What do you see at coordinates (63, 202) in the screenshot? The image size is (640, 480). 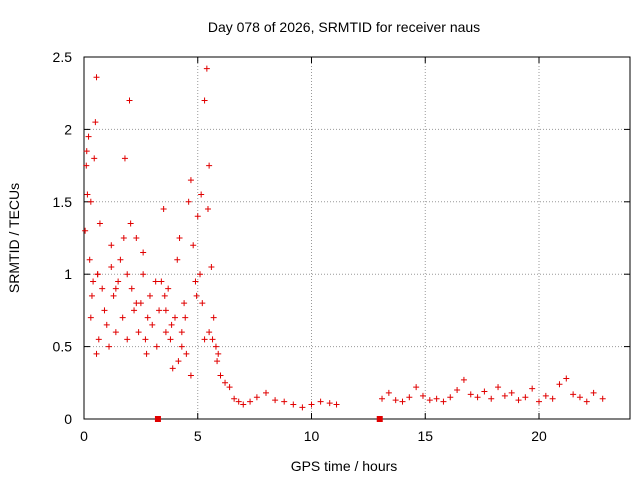 I see `y-tick-label: 1.5` at bounding box center [63, 202].